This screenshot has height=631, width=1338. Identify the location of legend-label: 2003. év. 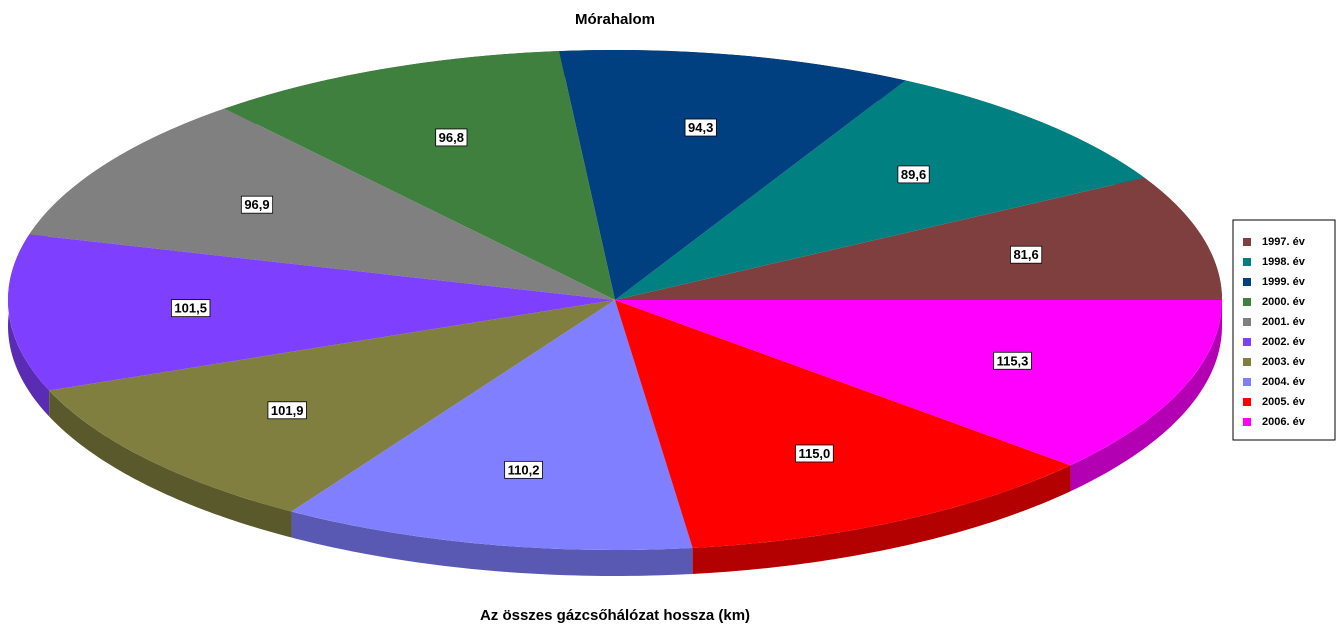
(1284, 362).